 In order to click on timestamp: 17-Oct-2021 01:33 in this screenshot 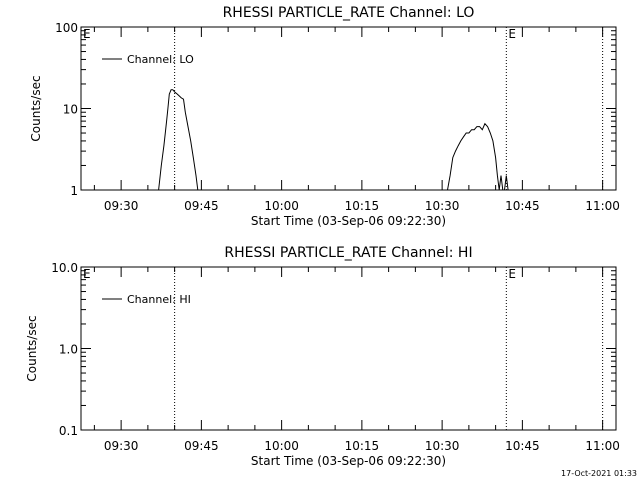, I will do `click(599, 473)`.